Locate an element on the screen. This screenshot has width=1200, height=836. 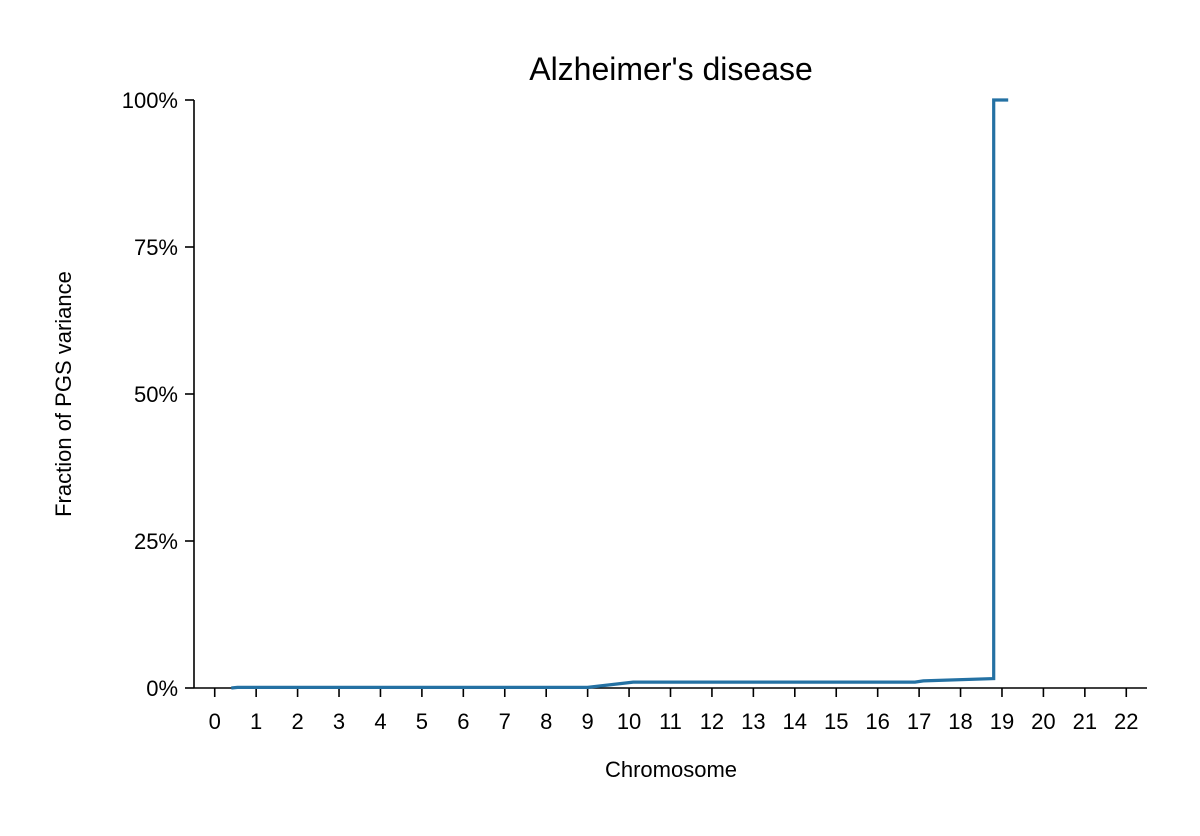
y-tick-label: 50% is located at coordinates (156, 394).